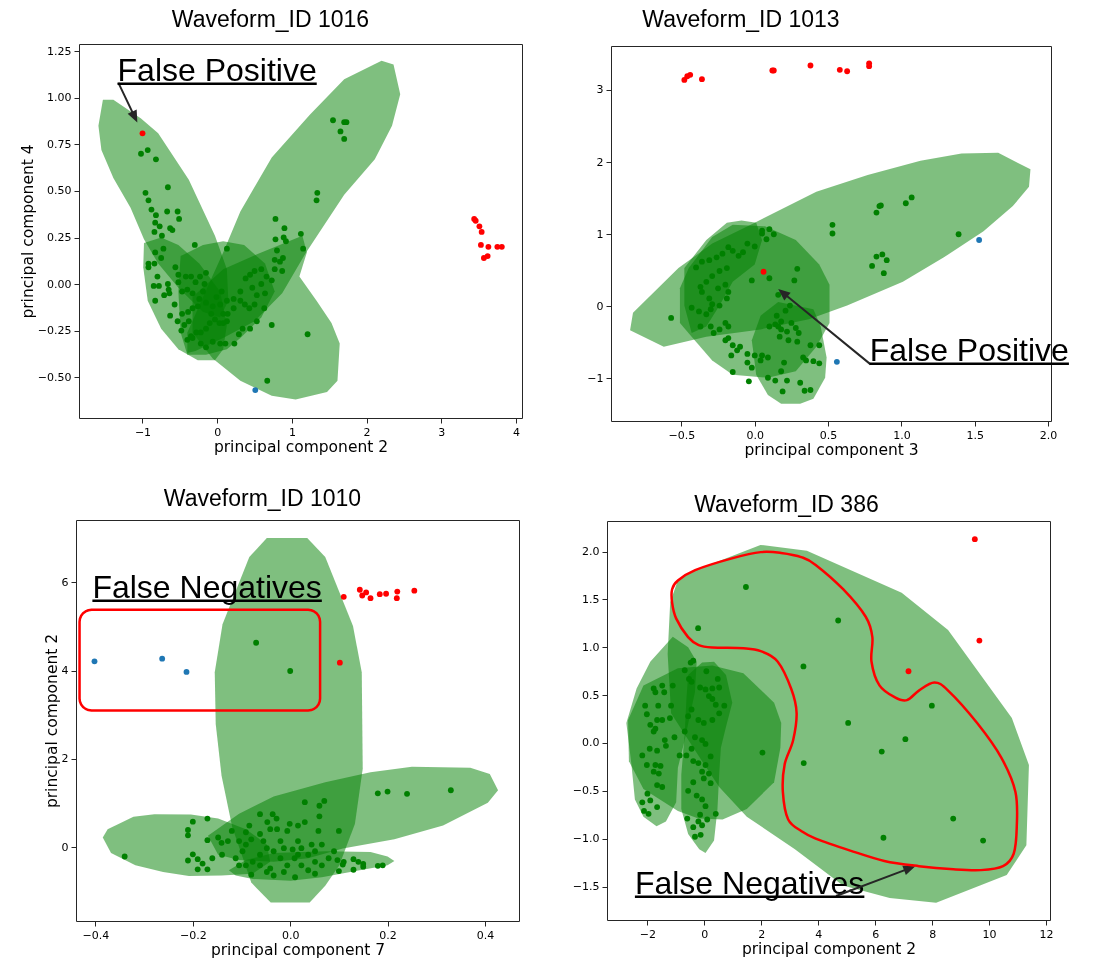  I want to click on y-tick-label: −0.25, so click(54, 331).